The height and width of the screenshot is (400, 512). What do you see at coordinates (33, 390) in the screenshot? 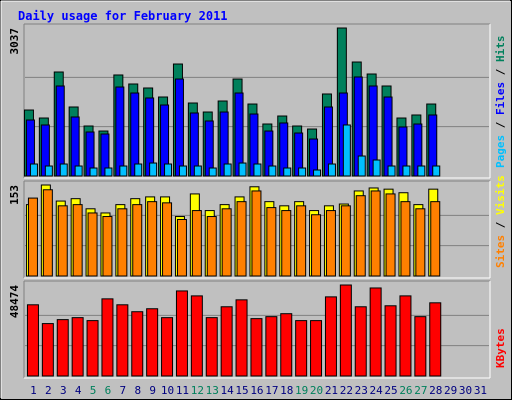
I see `x-tick-label: 1` at bounding box center [33, 390].